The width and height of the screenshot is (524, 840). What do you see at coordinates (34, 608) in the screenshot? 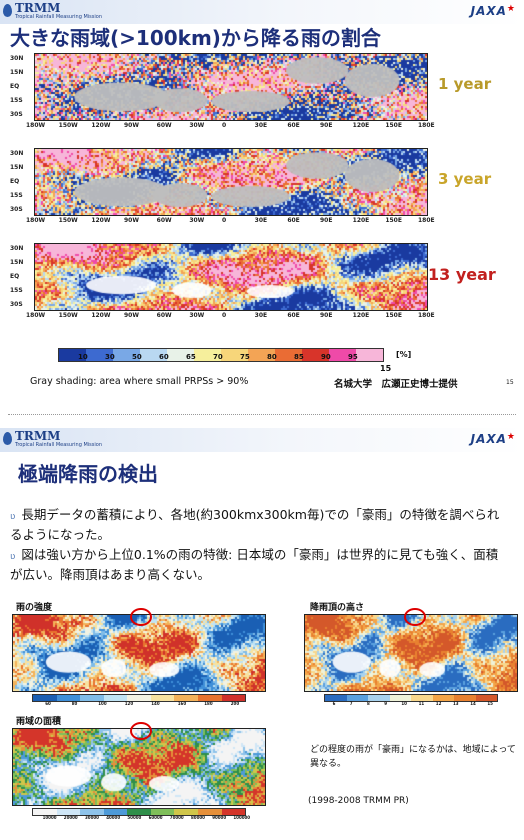
I see `panel-title-intensity: 雨の強度` at bounding box center [34, 608].